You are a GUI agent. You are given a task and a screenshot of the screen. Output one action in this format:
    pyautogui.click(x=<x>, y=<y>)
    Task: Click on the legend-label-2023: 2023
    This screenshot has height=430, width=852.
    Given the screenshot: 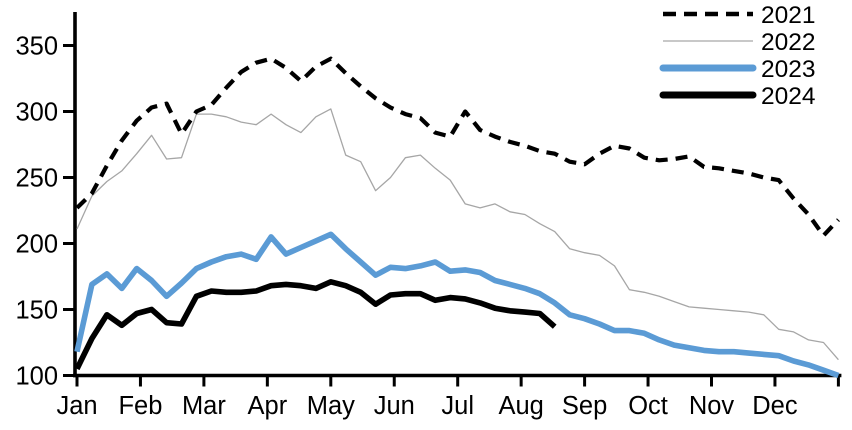 What is the action you would take?
    pyautogui.click(x=788, y=69)
    